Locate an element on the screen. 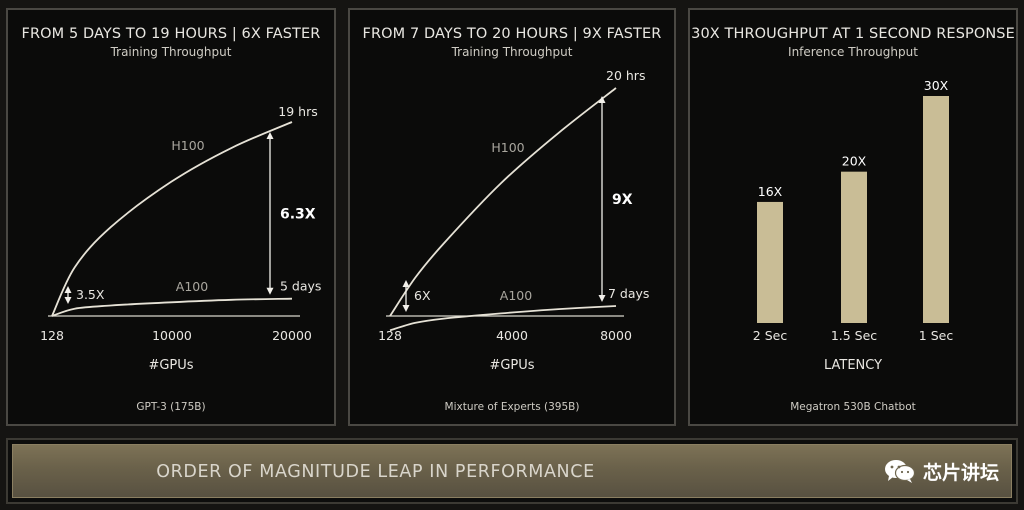 Image resolution: width=1024 pixels, height=510 pixels. panel-footnote: GPT-3 (175B) is located at coordinates (171, 407).